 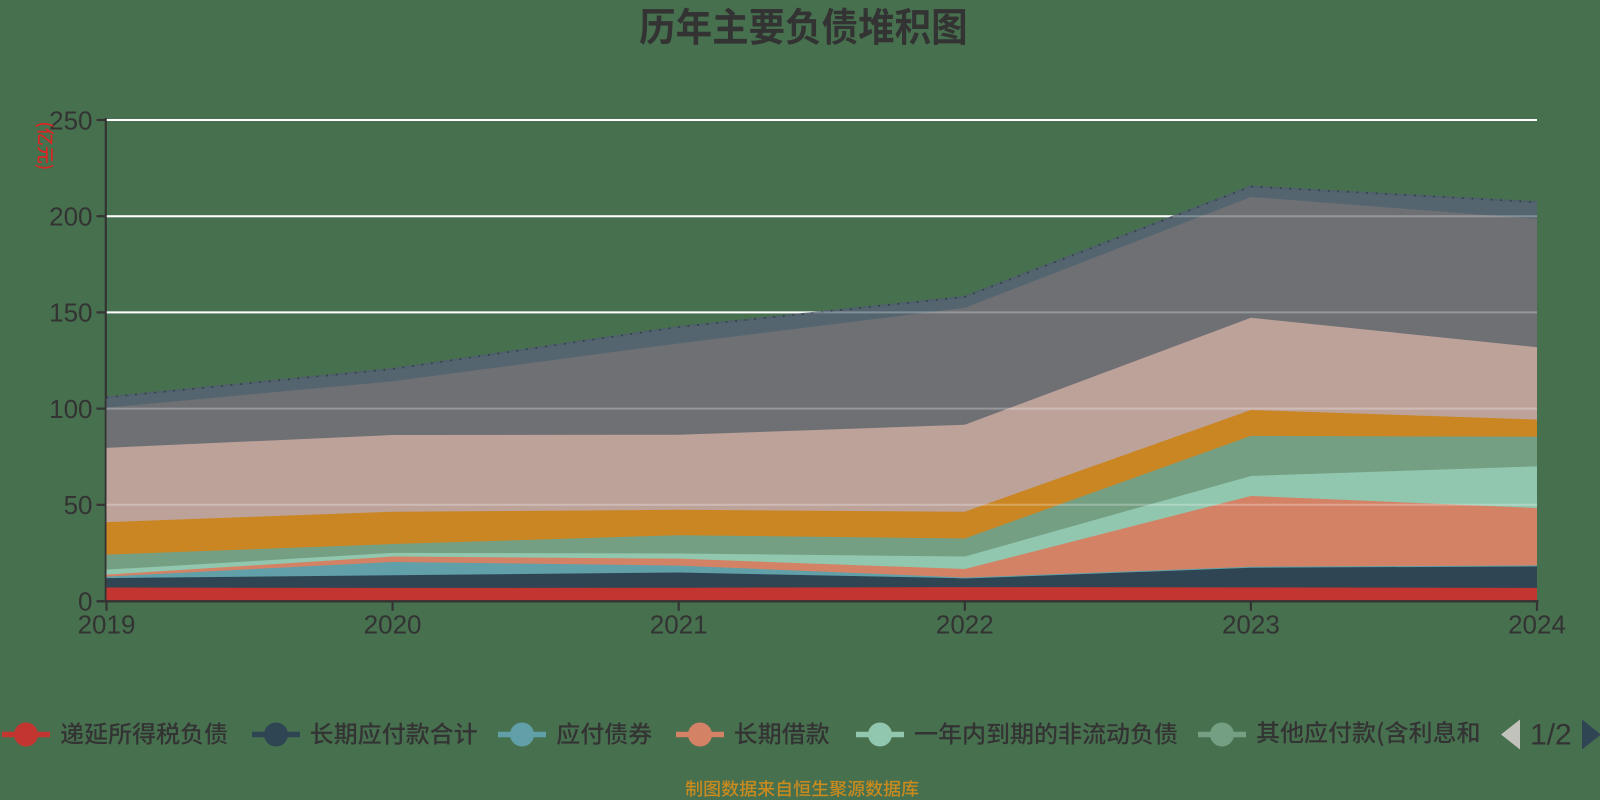 What do you see at coordinates (393, 625) in the screenshot?
I see `svg-text: 2020` at bounding box center [393, 625].